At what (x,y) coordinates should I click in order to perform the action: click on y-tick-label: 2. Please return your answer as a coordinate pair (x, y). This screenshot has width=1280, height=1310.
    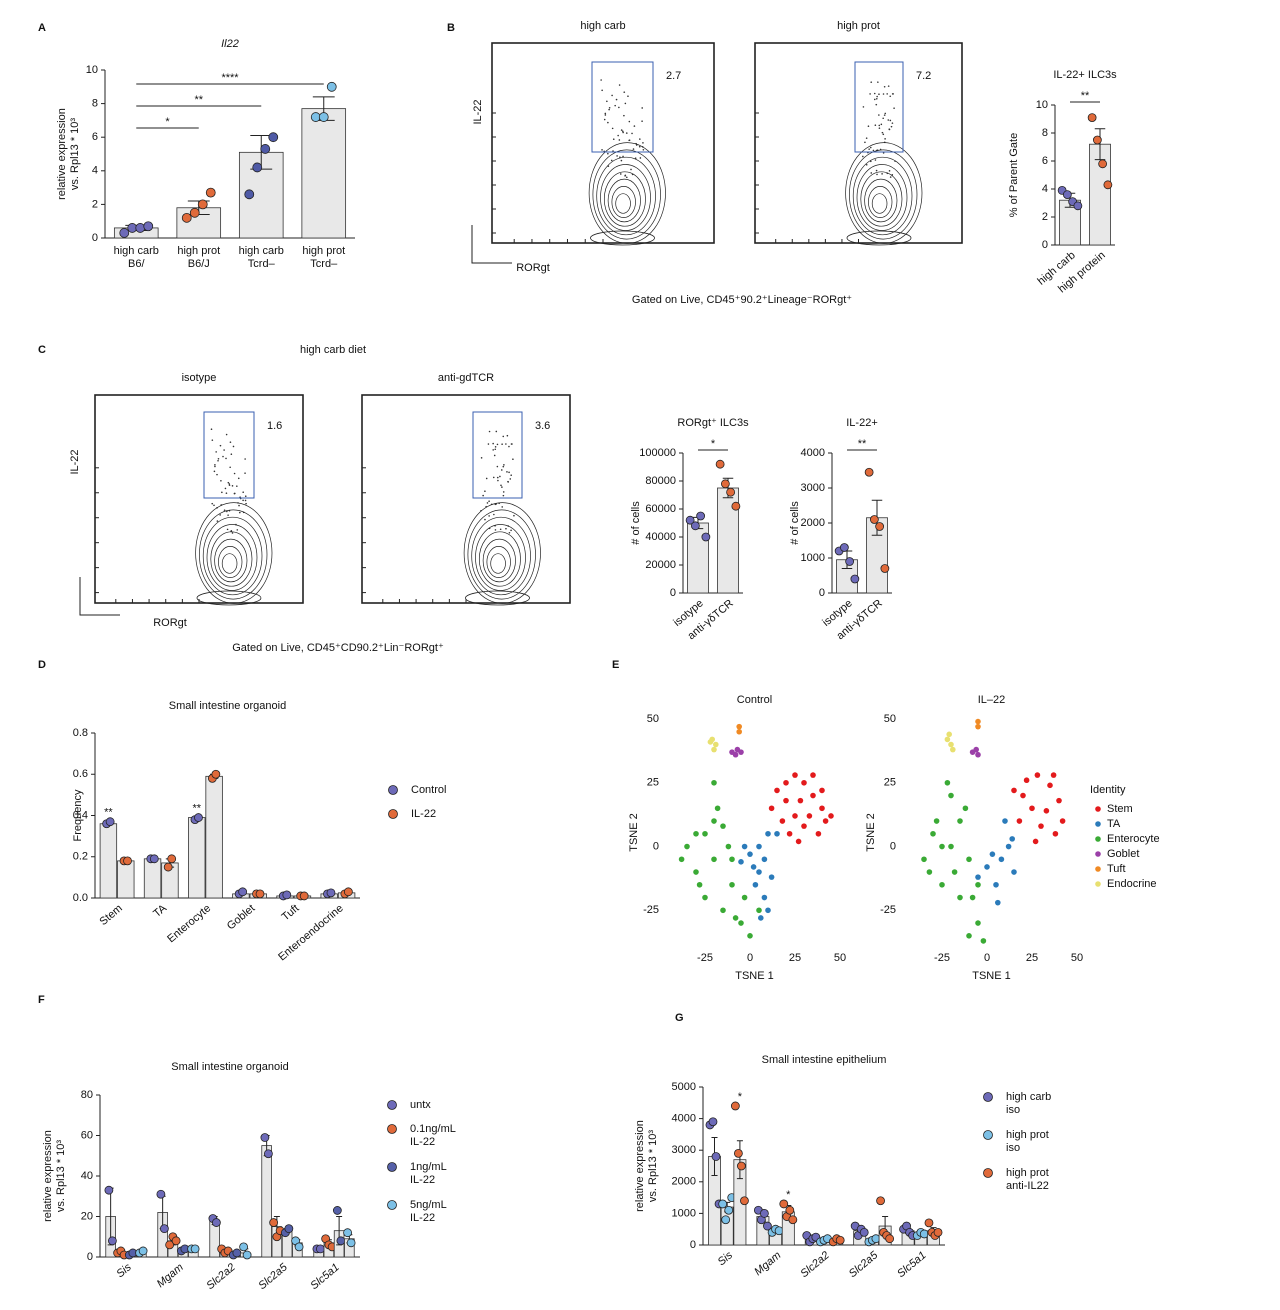
    Looking at the image, I should click on (95, 204).